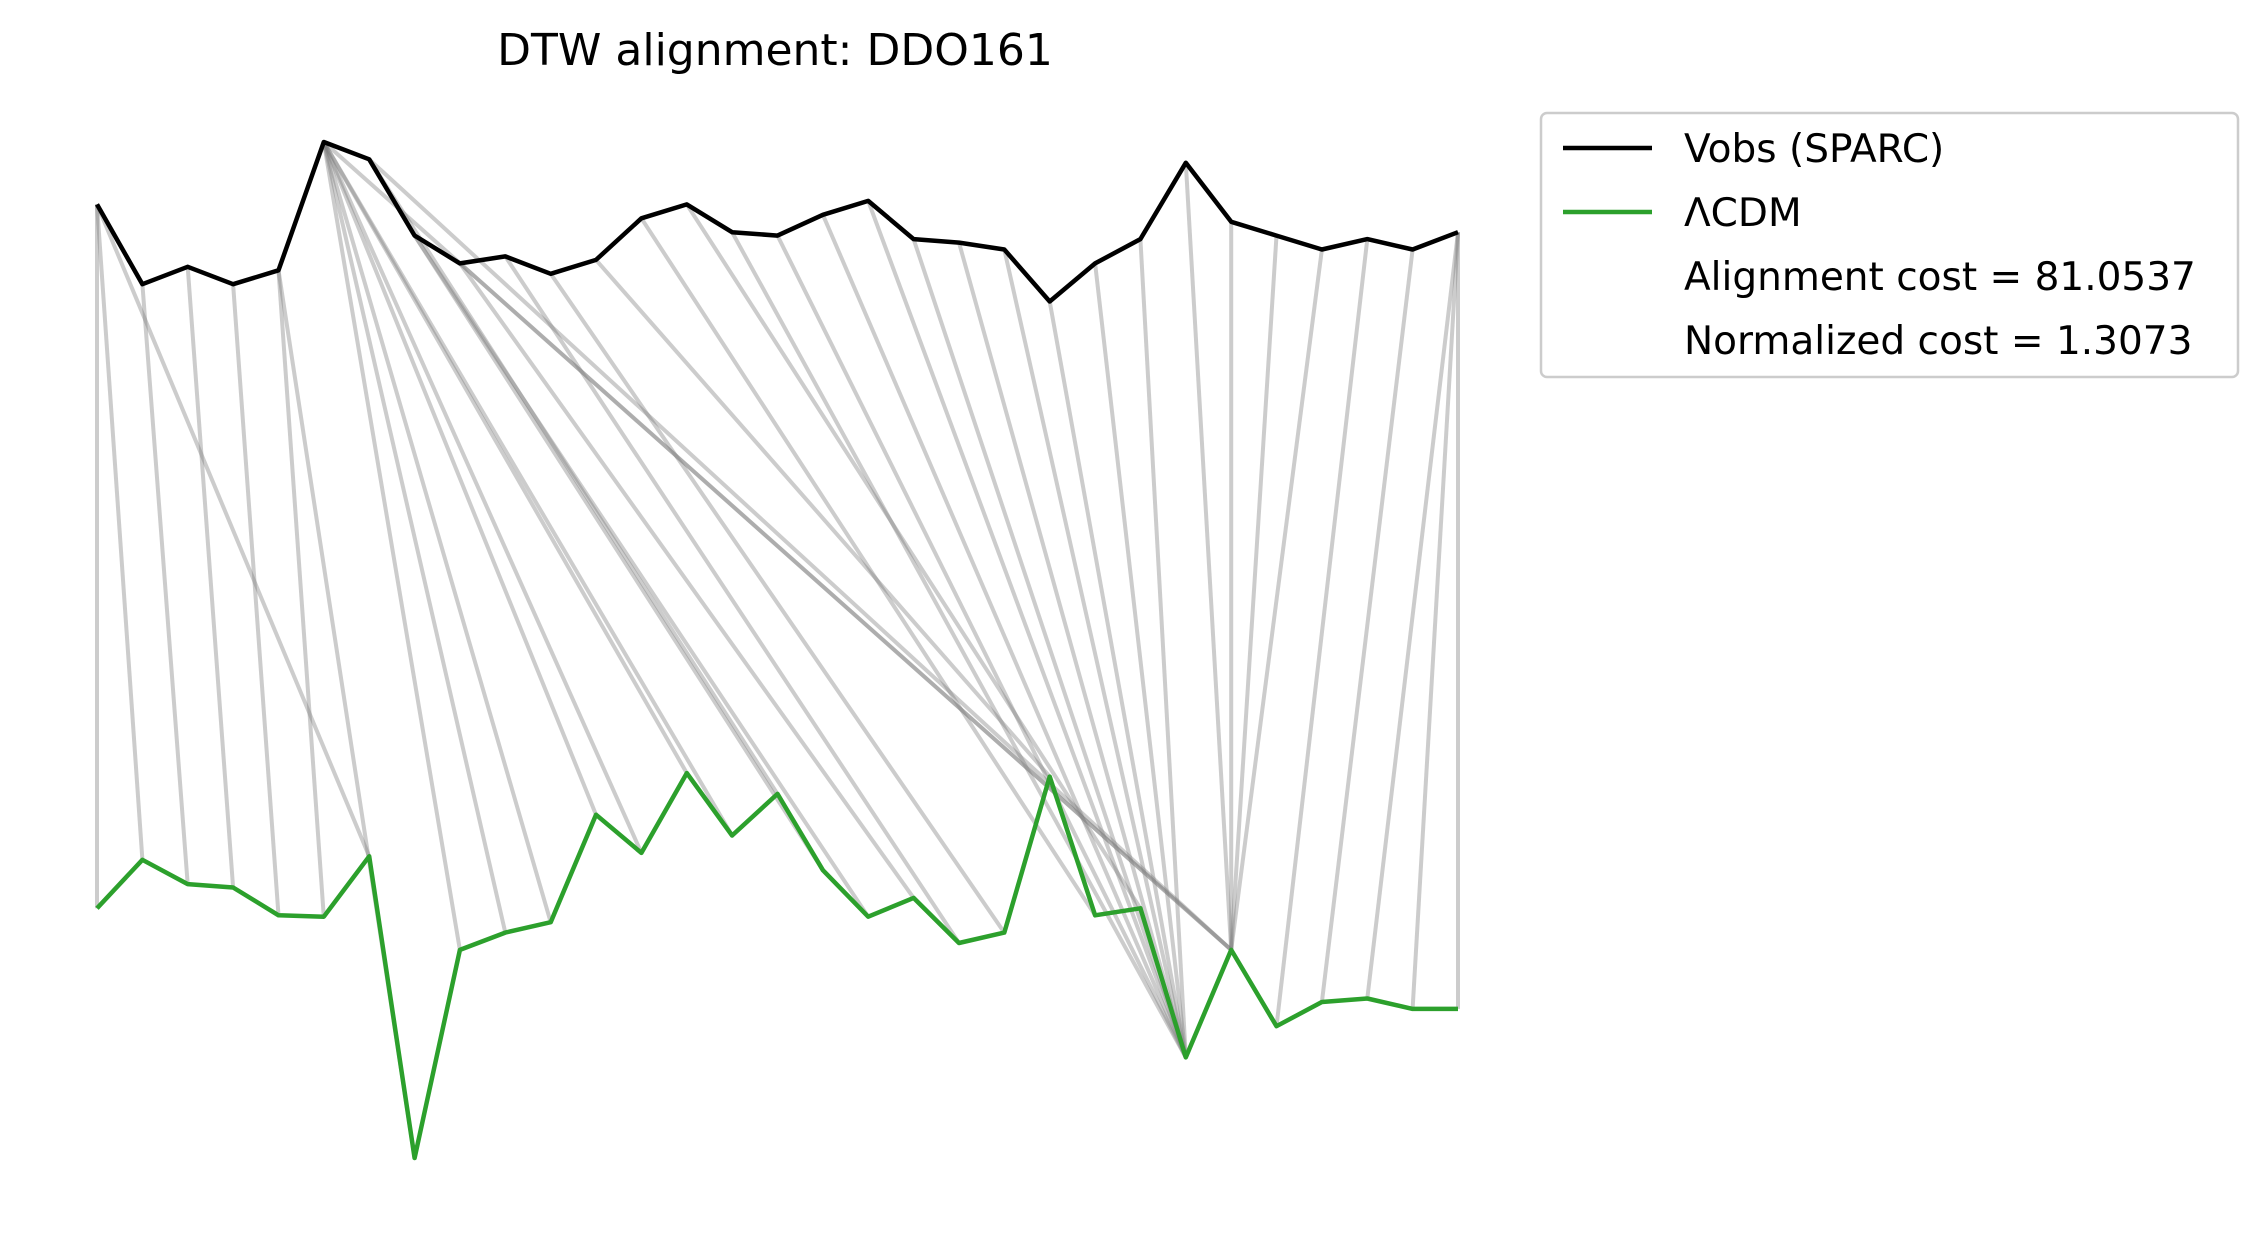 This screenshot has height=1236, width=2265. I want to click on legend-frame, so click(1889, 245).